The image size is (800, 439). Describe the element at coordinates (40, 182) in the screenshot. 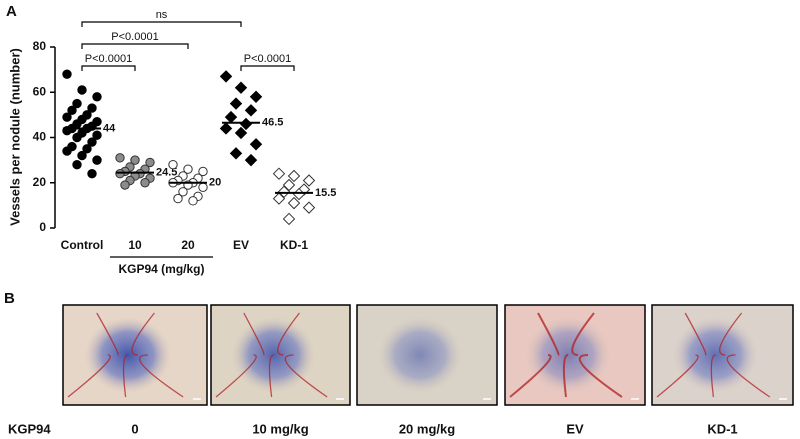

I see `y-tick-label: 20` at that location.